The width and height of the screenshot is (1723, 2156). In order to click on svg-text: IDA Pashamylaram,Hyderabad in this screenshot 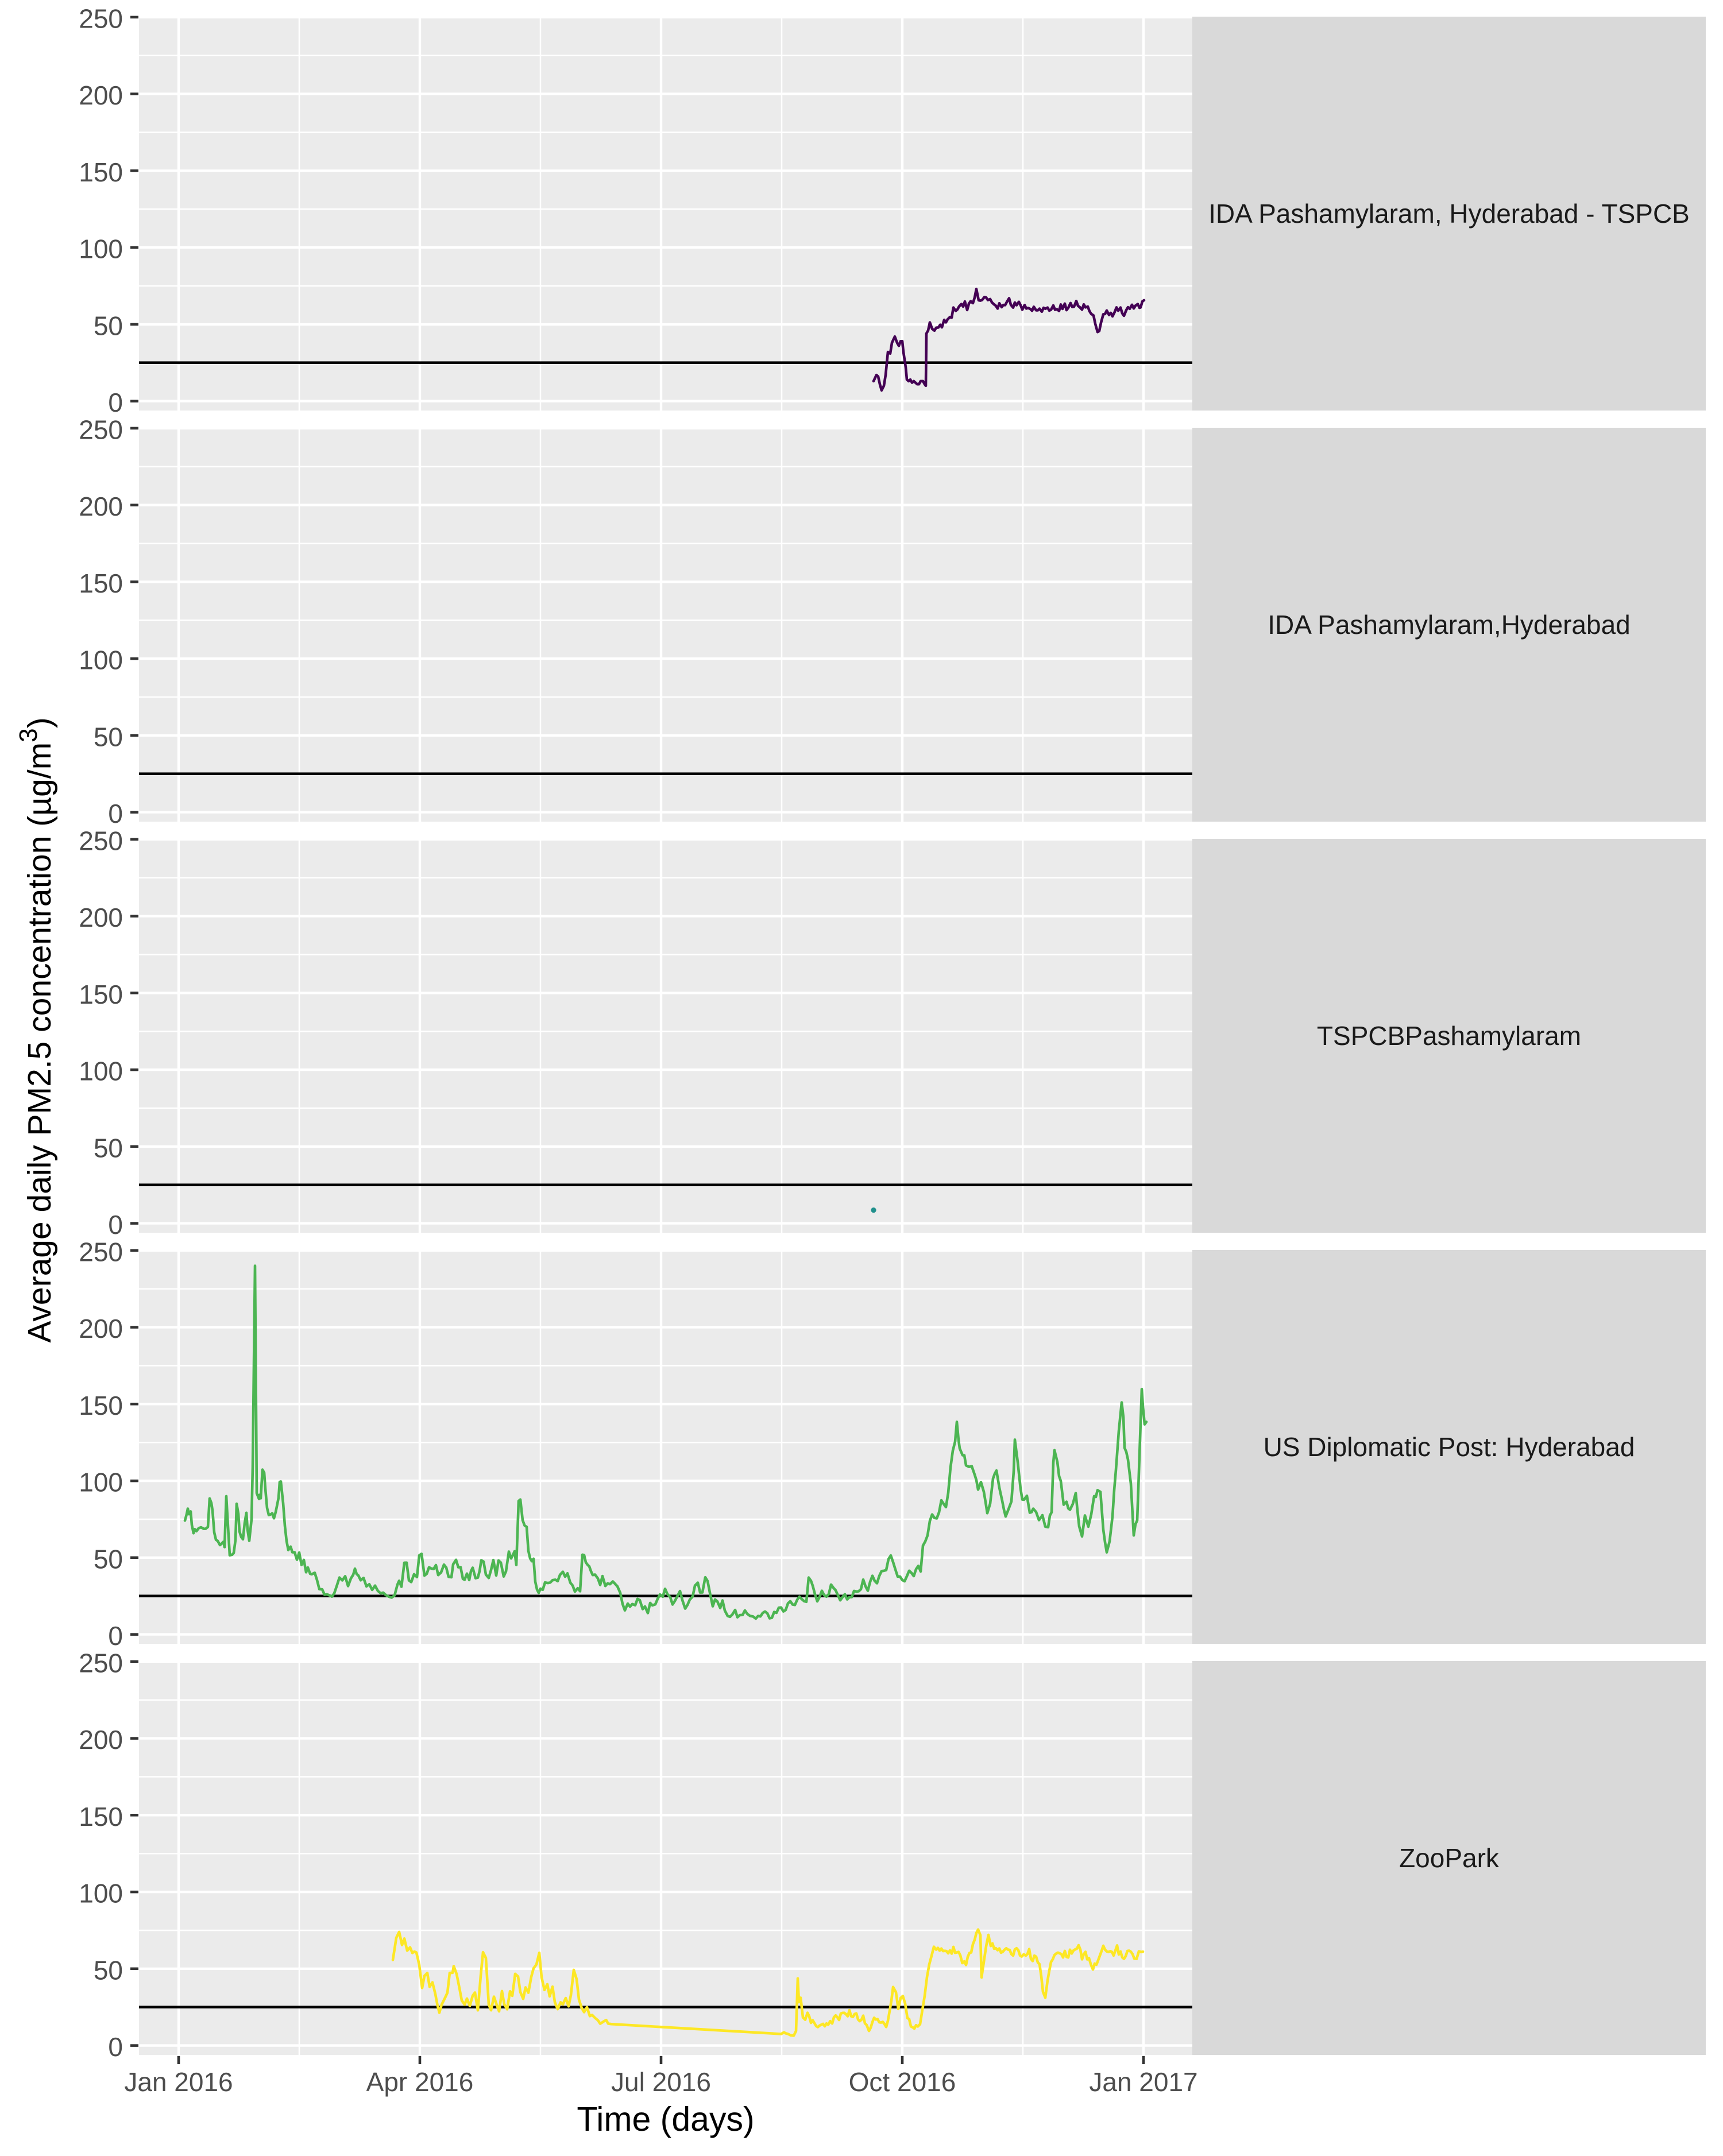, I will do `click(1450, 625)`.